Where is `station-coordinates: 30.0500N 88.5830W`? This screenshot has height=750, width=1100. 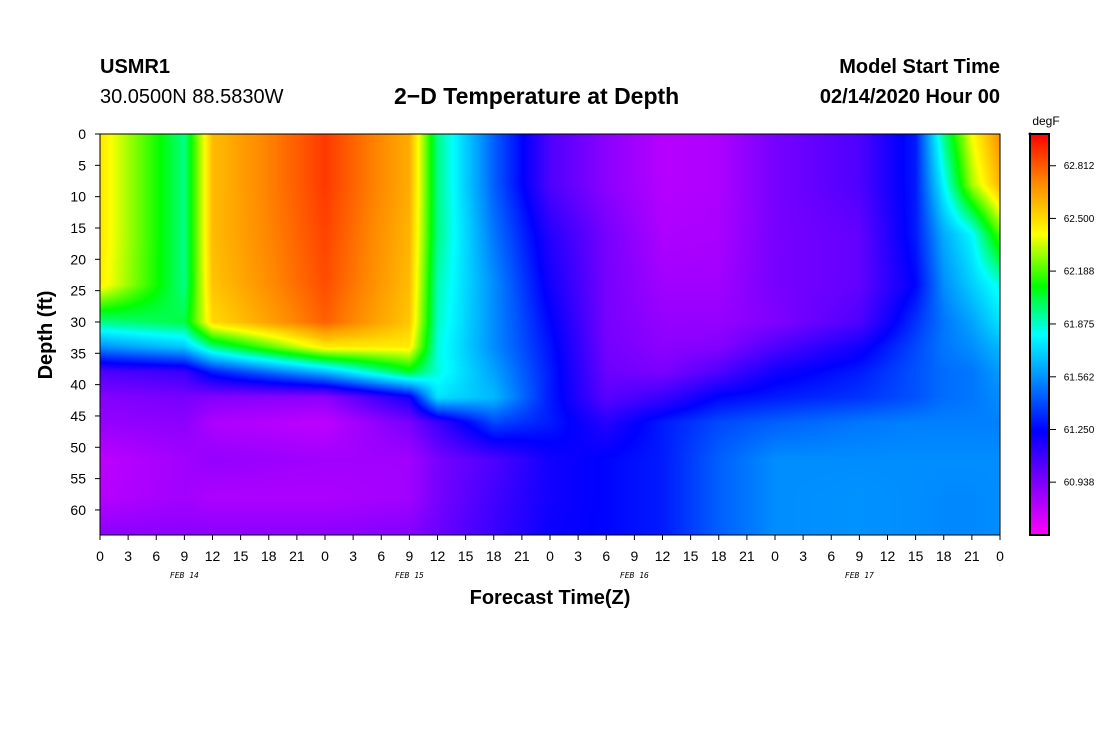
station-coordinates: 30.0500N 88.5830W is located at coordinates (192, 97).